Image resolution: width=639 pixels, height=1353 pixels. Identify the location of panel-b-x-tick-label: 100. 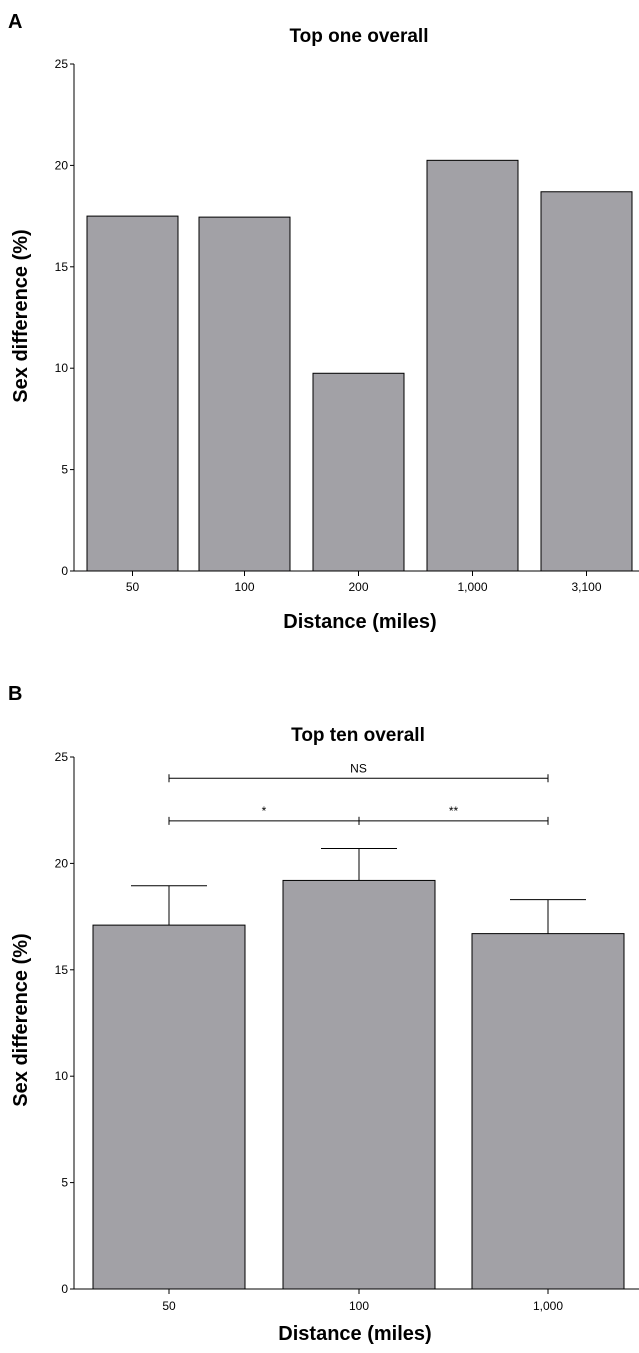
(359, 1306).